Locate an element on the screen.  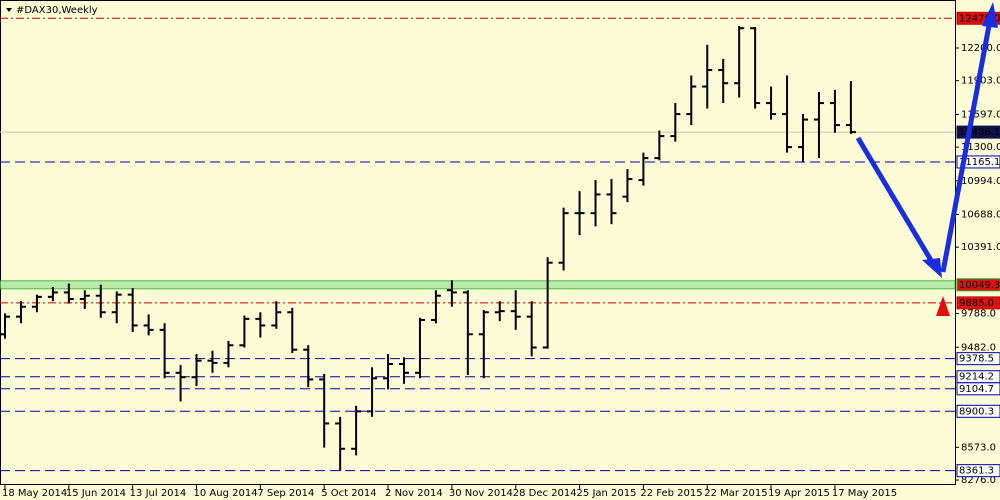
level-label: 8361.3 is located at coordinates (976, 471).